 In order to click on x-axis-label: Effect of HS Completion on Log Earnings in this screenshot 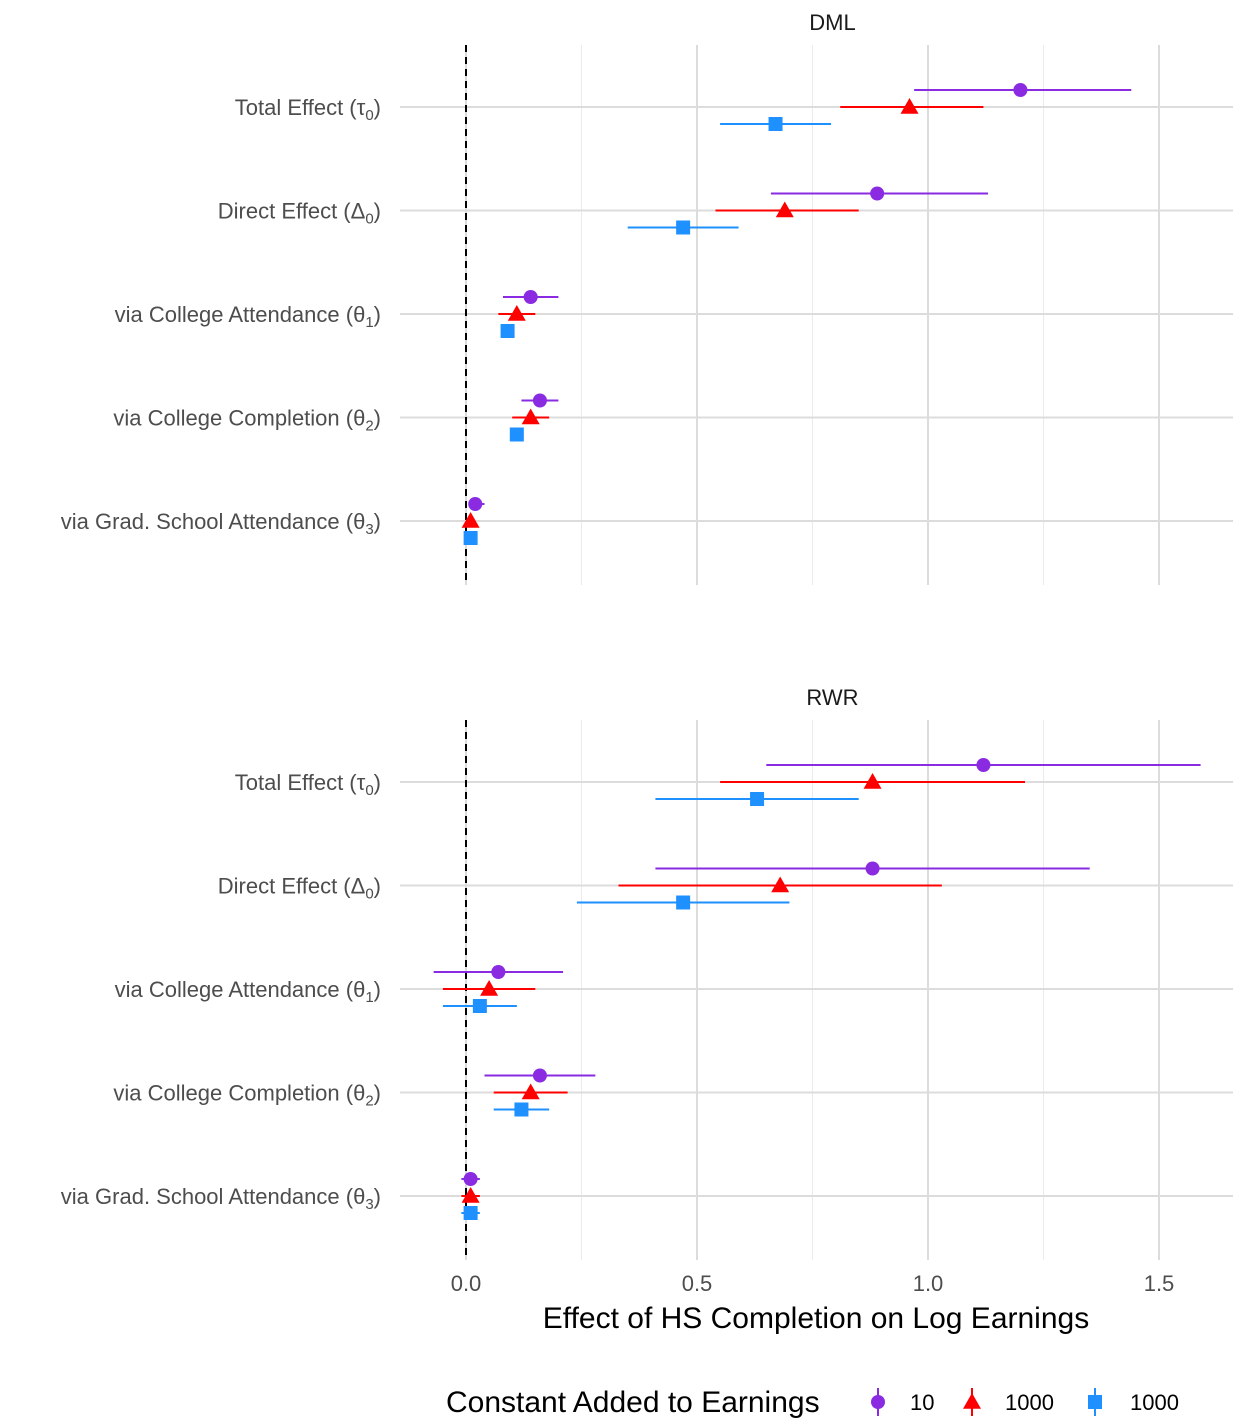, I will do `click(816, 1318)`.